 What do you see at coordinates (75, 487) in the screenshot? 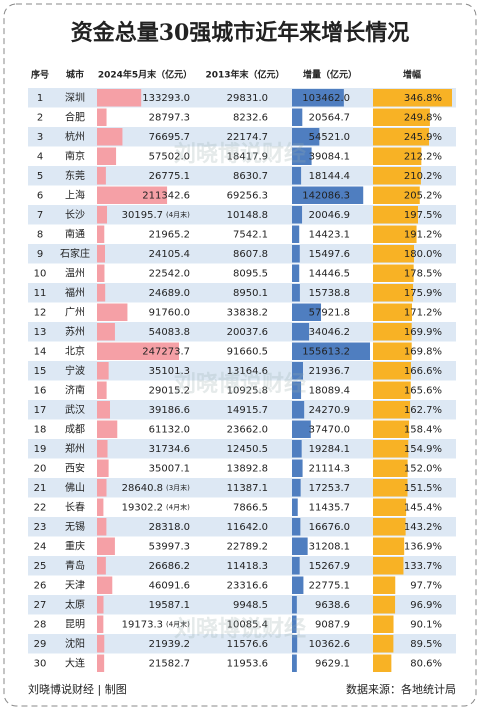
I see `city: 佛山` at bounding box center [75, 487].